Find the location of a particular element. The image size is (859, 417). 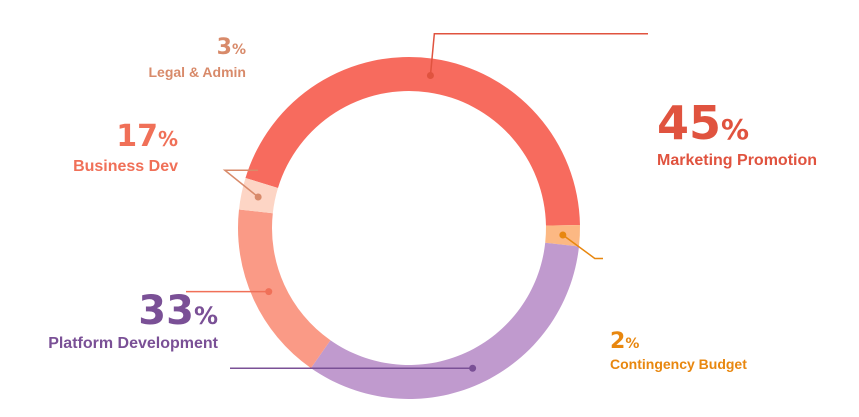

leader-dot-platform-development is located at coordinates (473, 368).